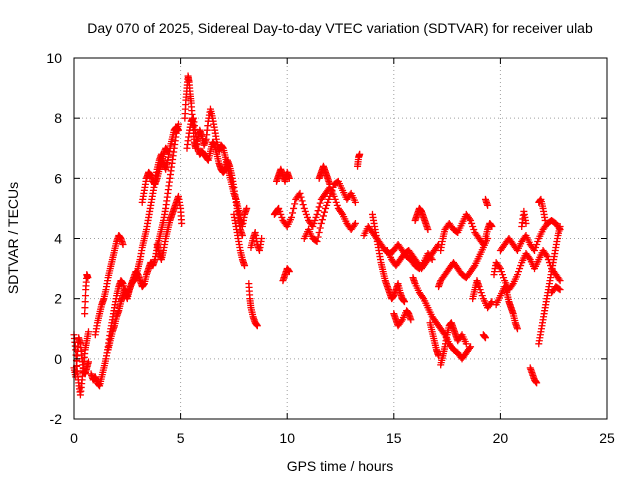  I want to click on x-tick-label: 10, so click(287, 438).